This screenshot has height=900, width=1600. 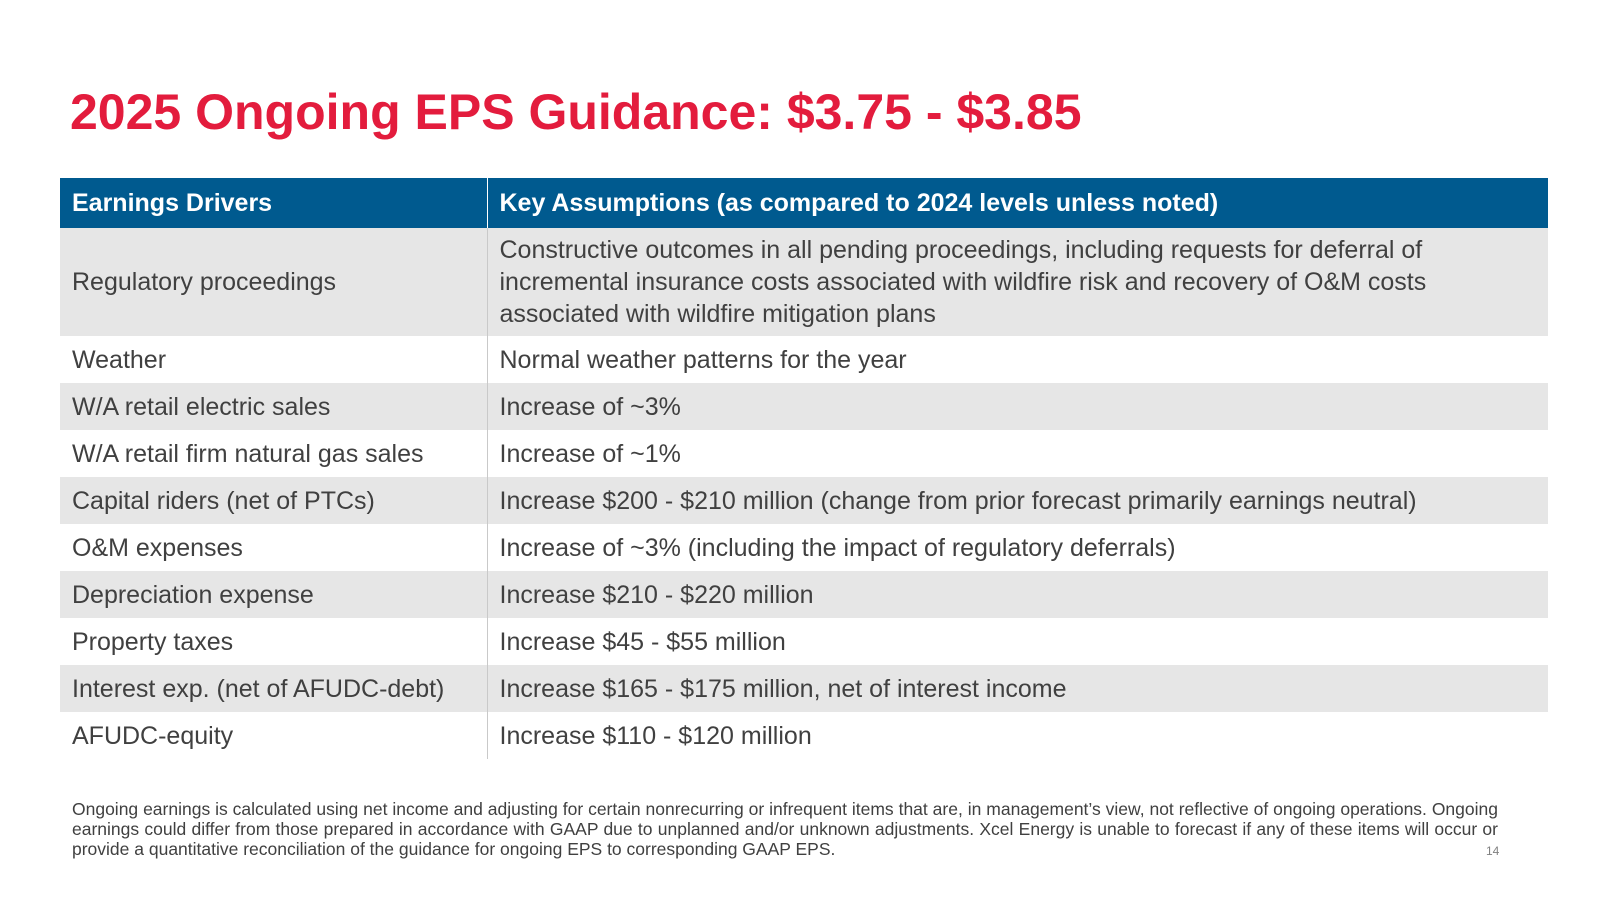 I want to click on assumption-cell: Increase of ~1%, so click(x=1017, y=453).